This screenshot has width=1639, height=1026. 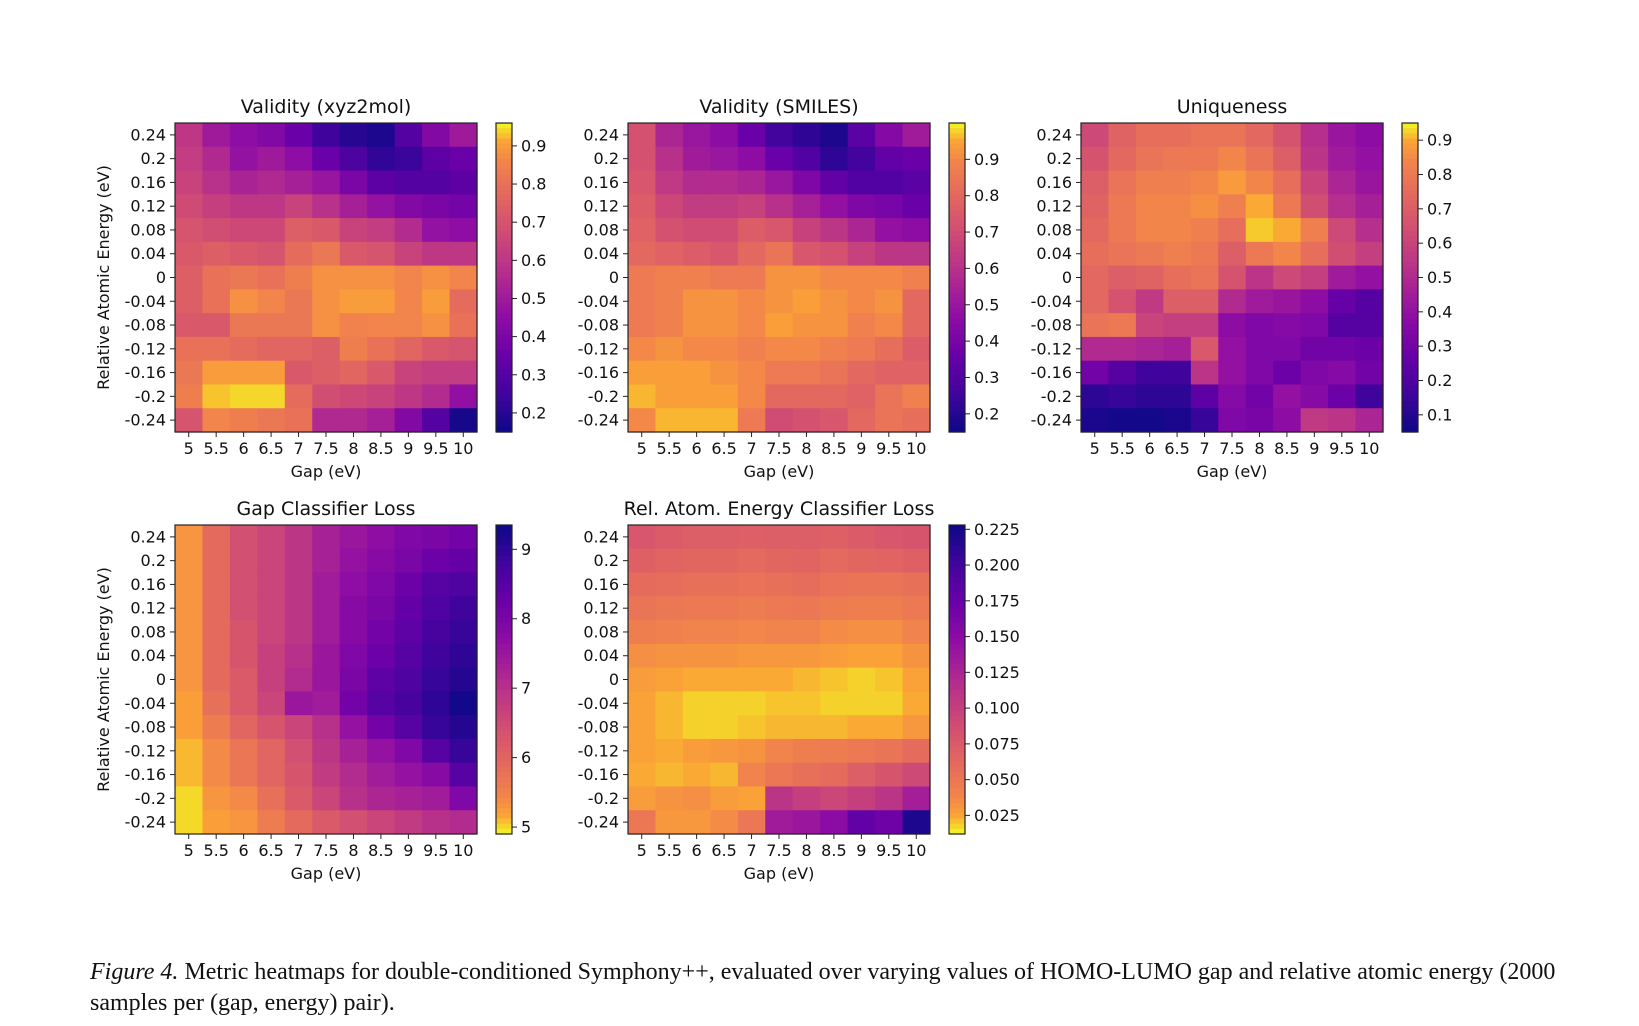 What do you see at coordinates (606, 560) in the screenshot?
I see `y-tick-label: 0.2` at bounding box center [606, 560].